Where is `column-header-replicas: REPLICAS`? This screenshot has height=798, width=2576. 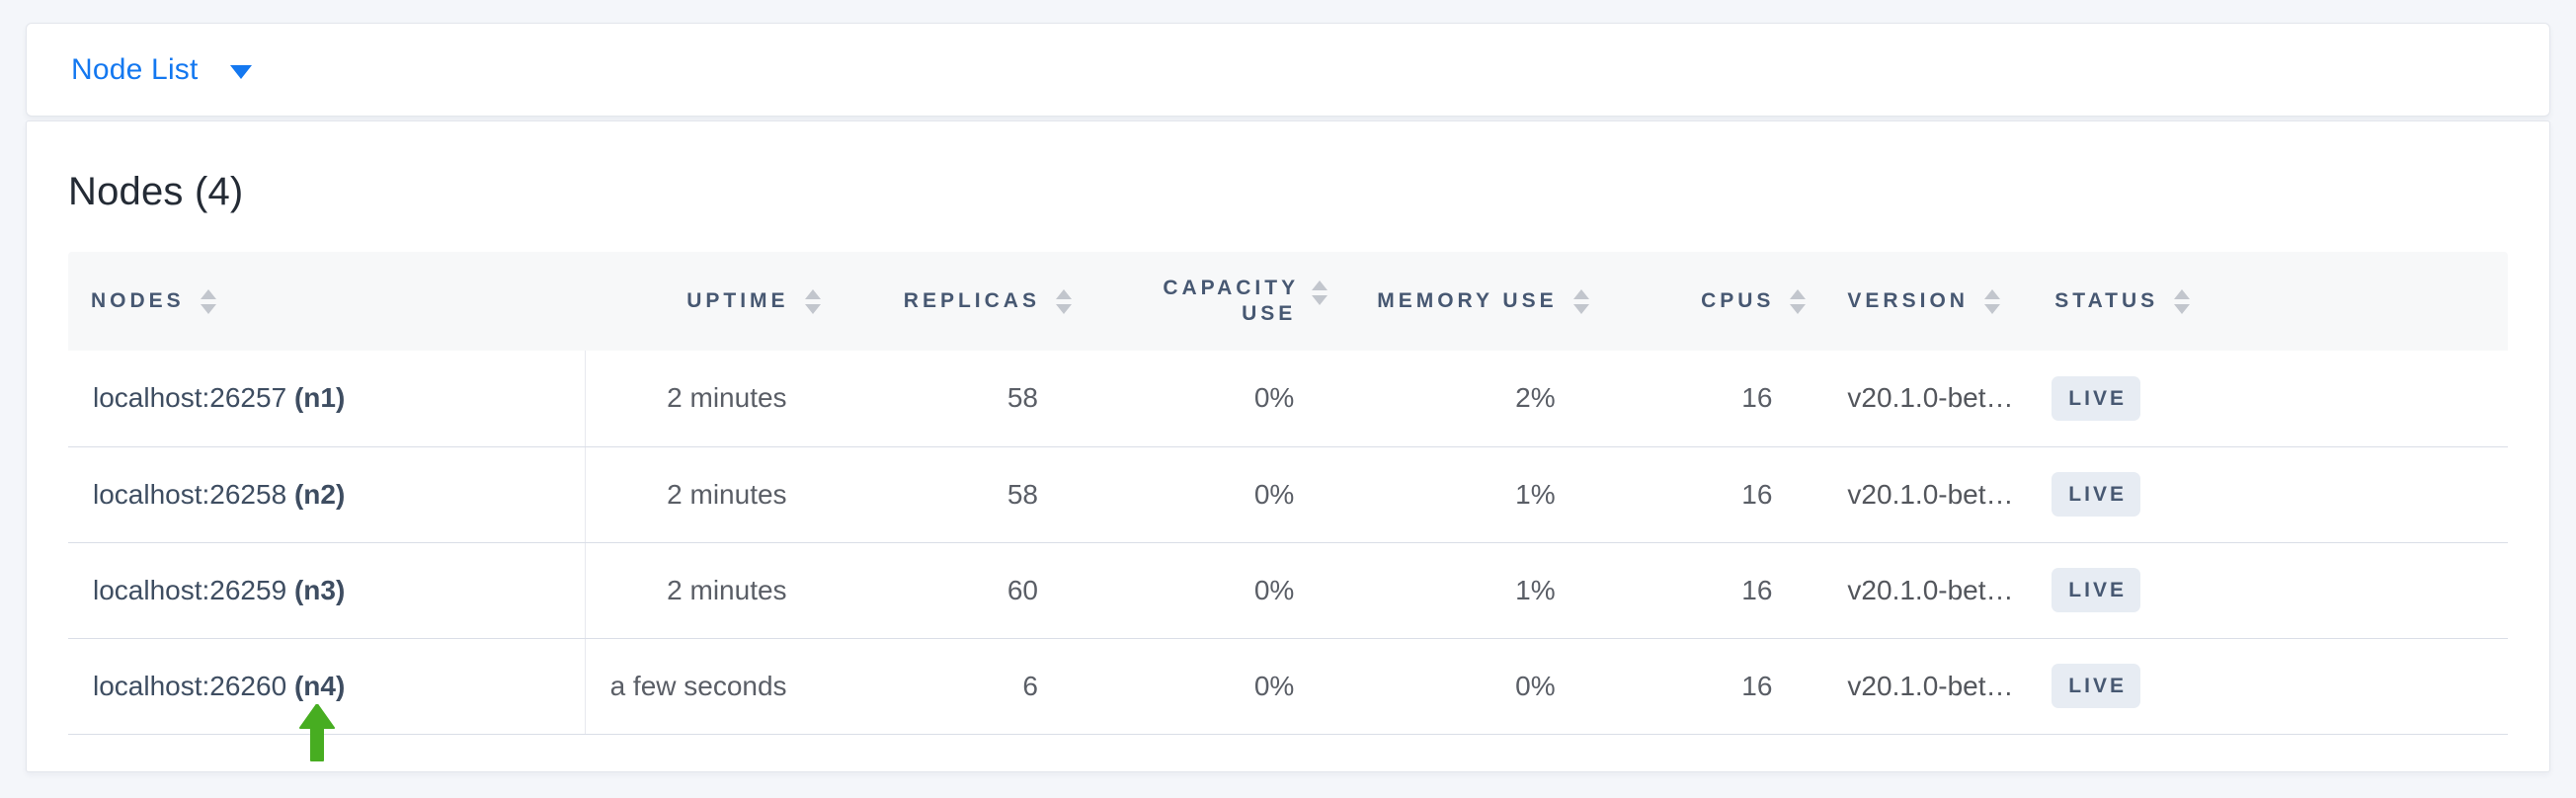 column-header-replicas: REPLICAS is located at coordinates (960, 301).